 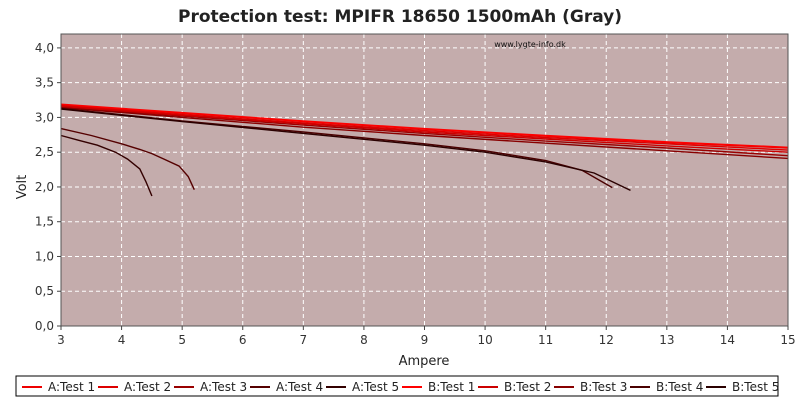 What do you see at coordinates (44, 187) in the screenshot?
I see `y-tick-label: 2,0` at bounding box center [44, 187].